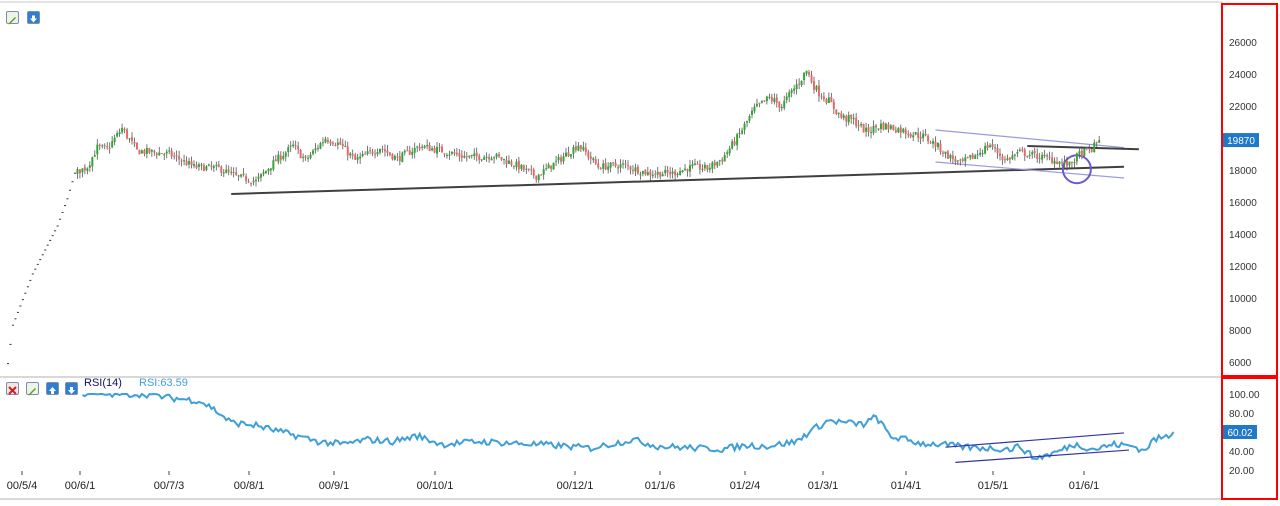 This screenshot has width=1280, height=506. What do you see at coordinates (1035, 440) in the screenshot?
I see `rsi-channel-top` at bounding box center [1035, 440].